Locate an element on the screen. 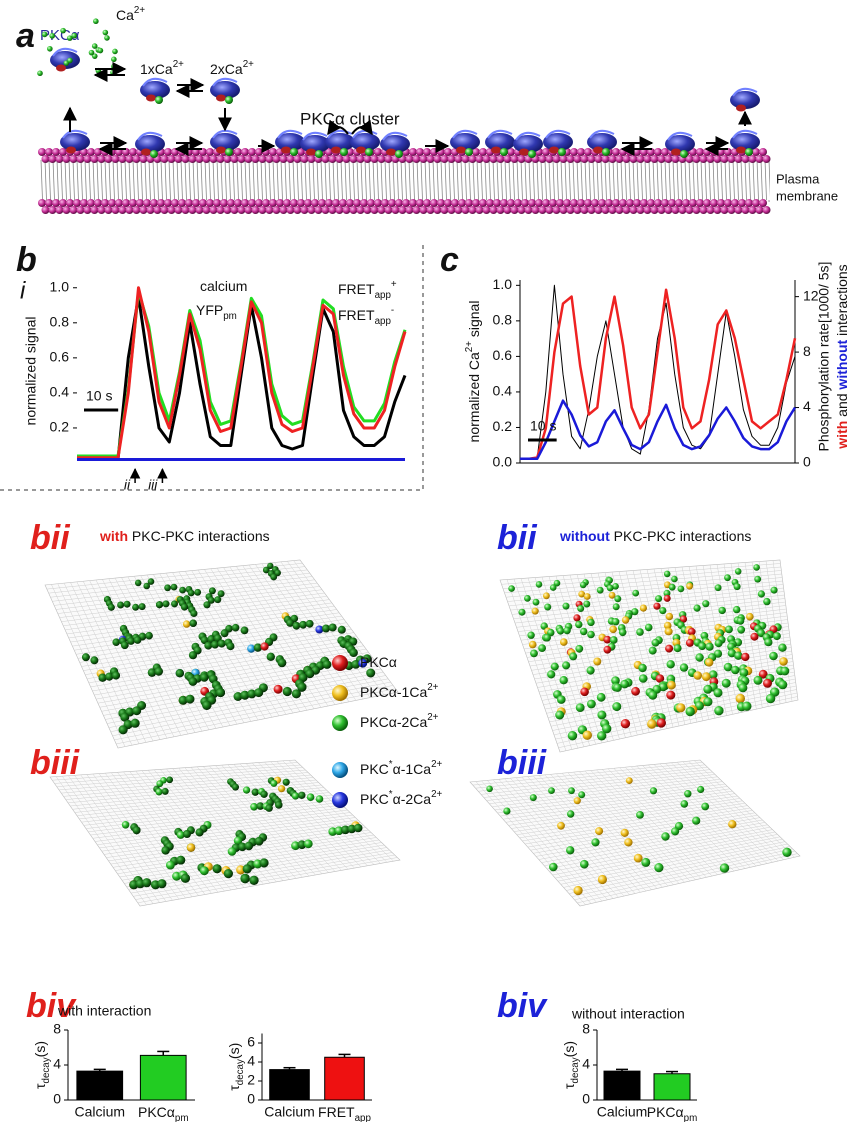 The width and height of the screenshot is (848, 1122). y2-axis-label-part: and is located at coordinates (841, 405).